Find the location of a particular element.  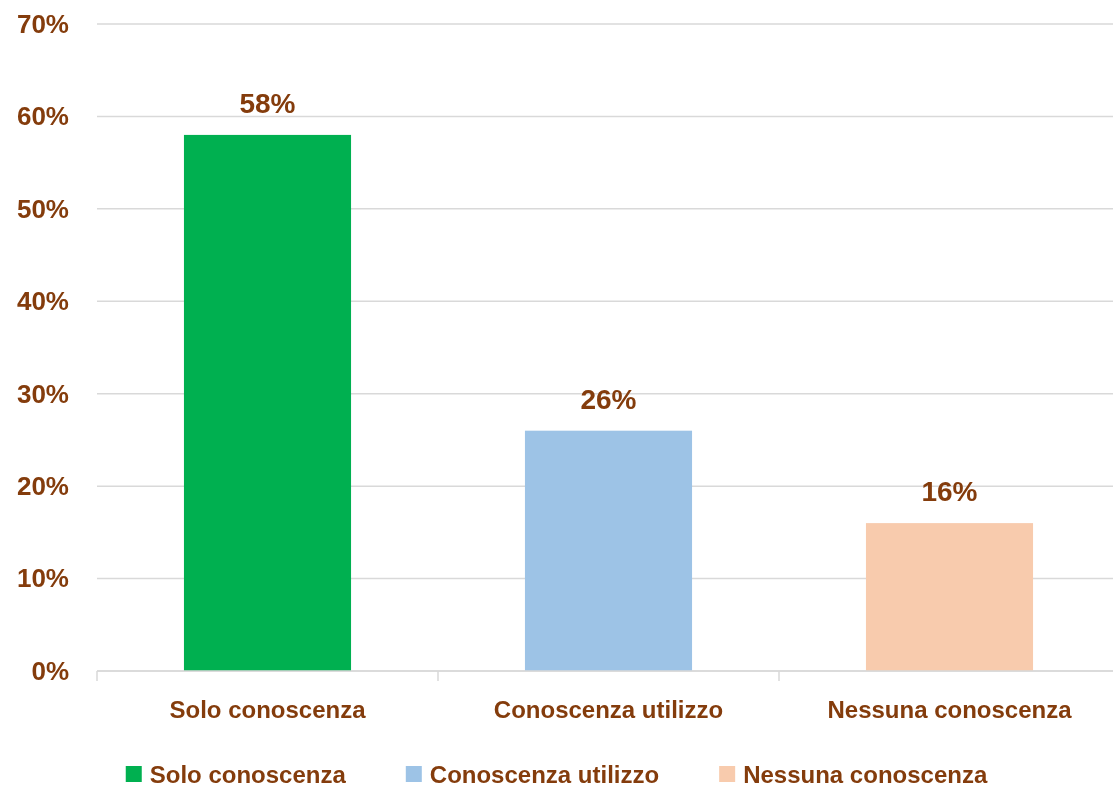

legend-label: Nessuna conoscenza is located at coordinates (865, 774).